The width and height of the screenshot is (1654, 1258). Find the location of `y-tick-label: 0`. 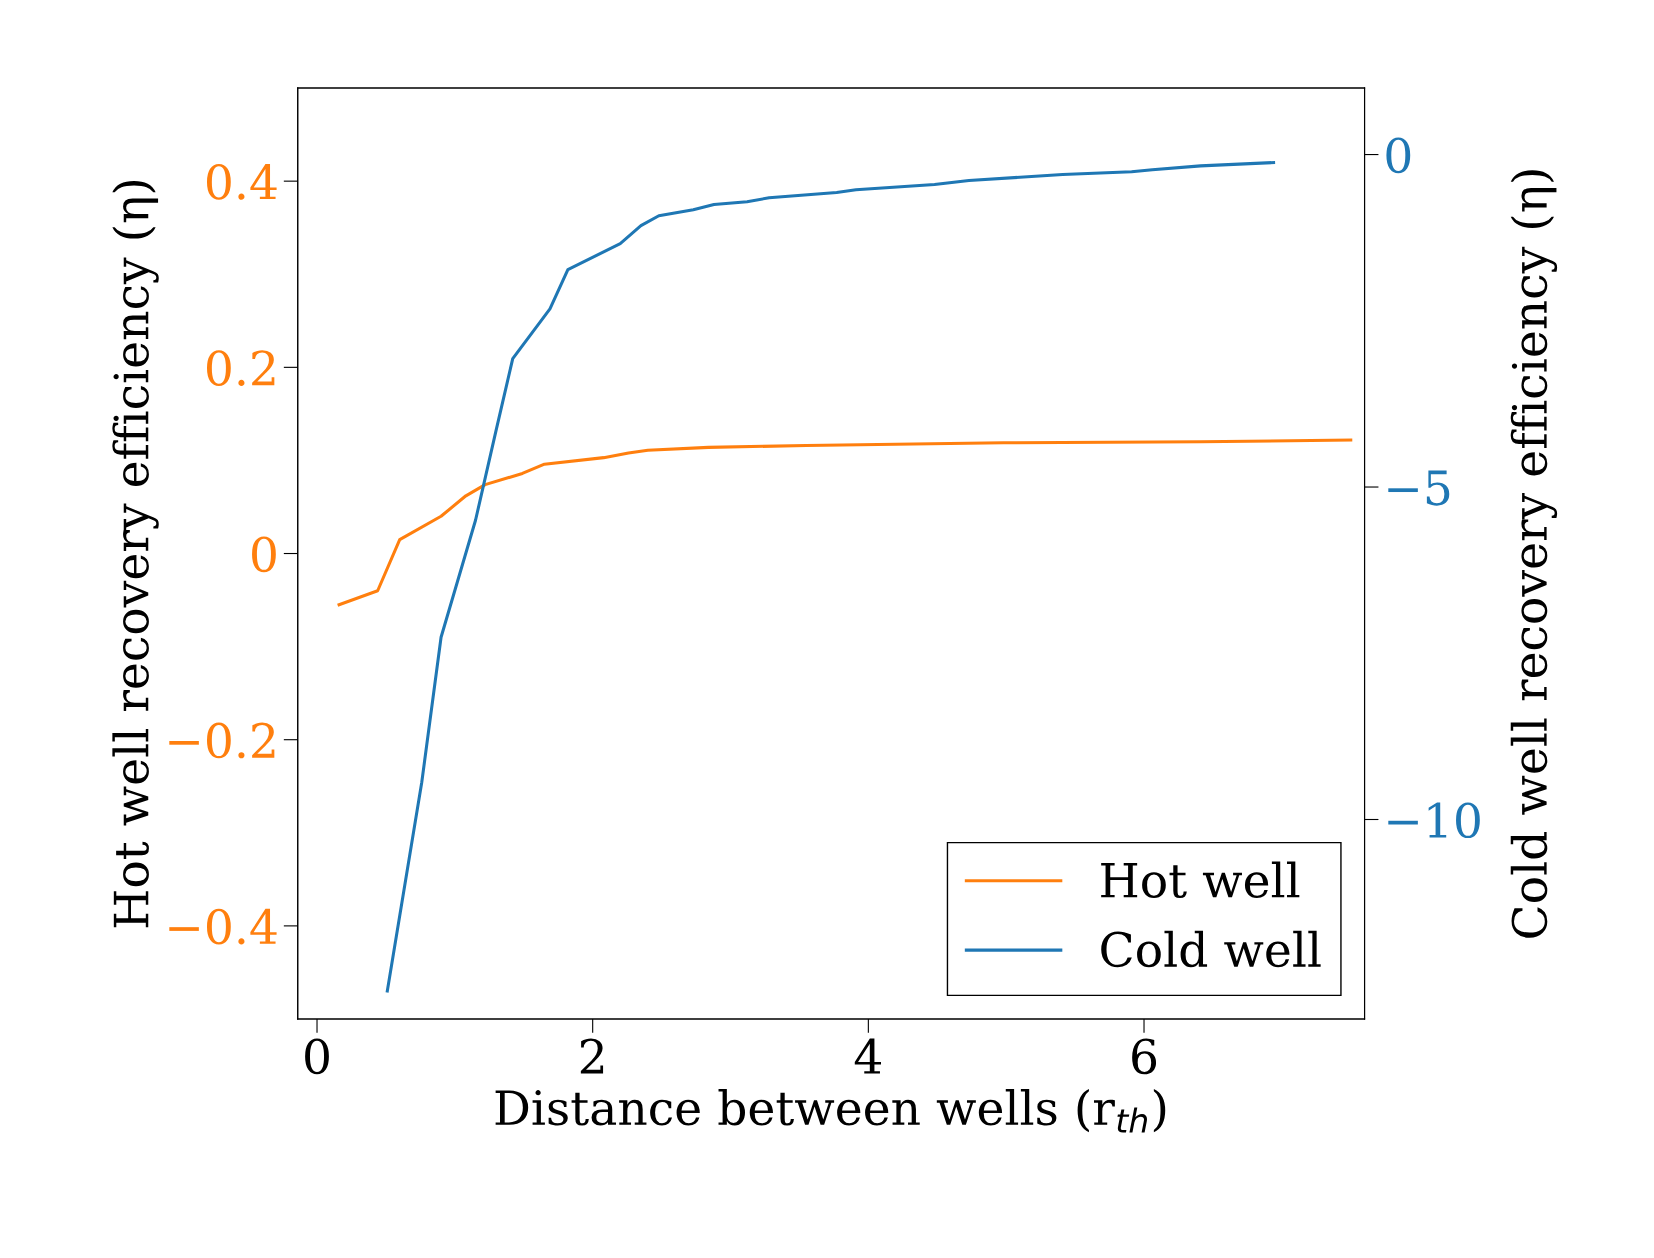

y-tick-label: 0 is located at coordinates (264, 554).